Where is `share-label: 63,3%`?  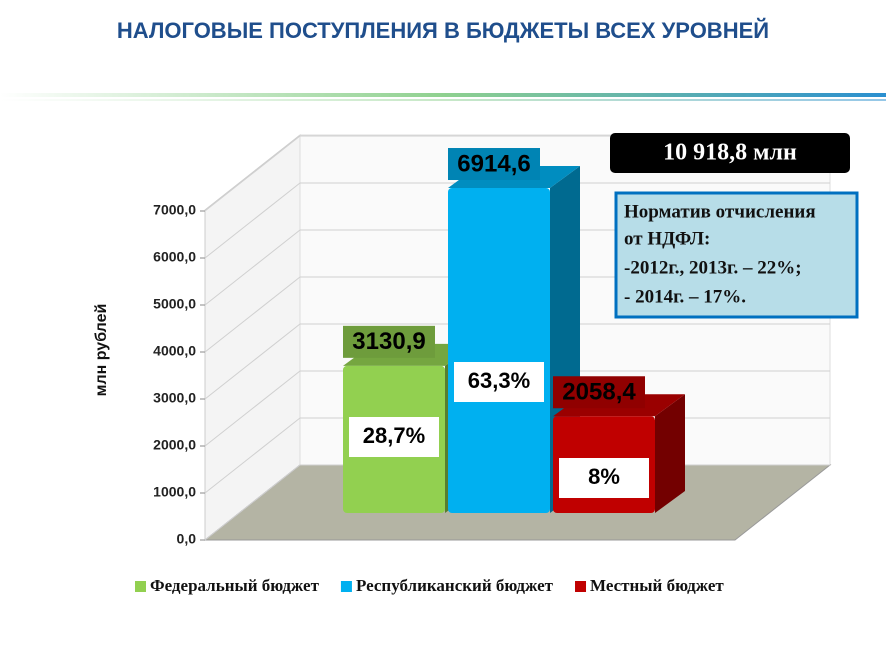 share-label: 63,3% is located at coordinates (499, 380).